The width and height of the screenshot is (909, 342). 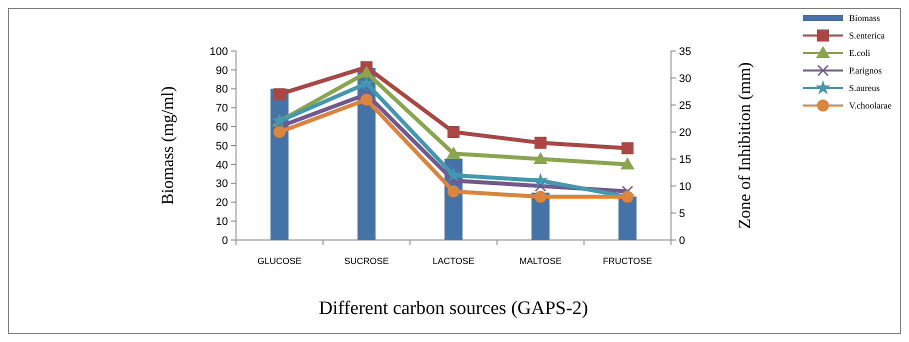 I want to click on y-tick-label: 100, so click(x=219, y=52).